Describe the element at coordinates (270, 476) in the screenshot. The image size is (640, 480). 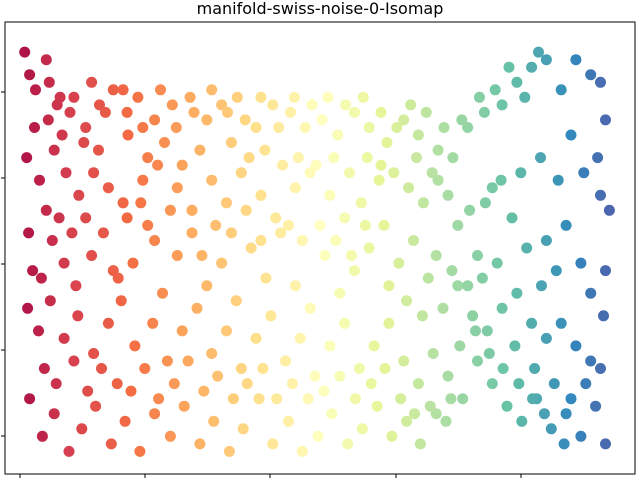
I see `x-axis-ticks` at that location.